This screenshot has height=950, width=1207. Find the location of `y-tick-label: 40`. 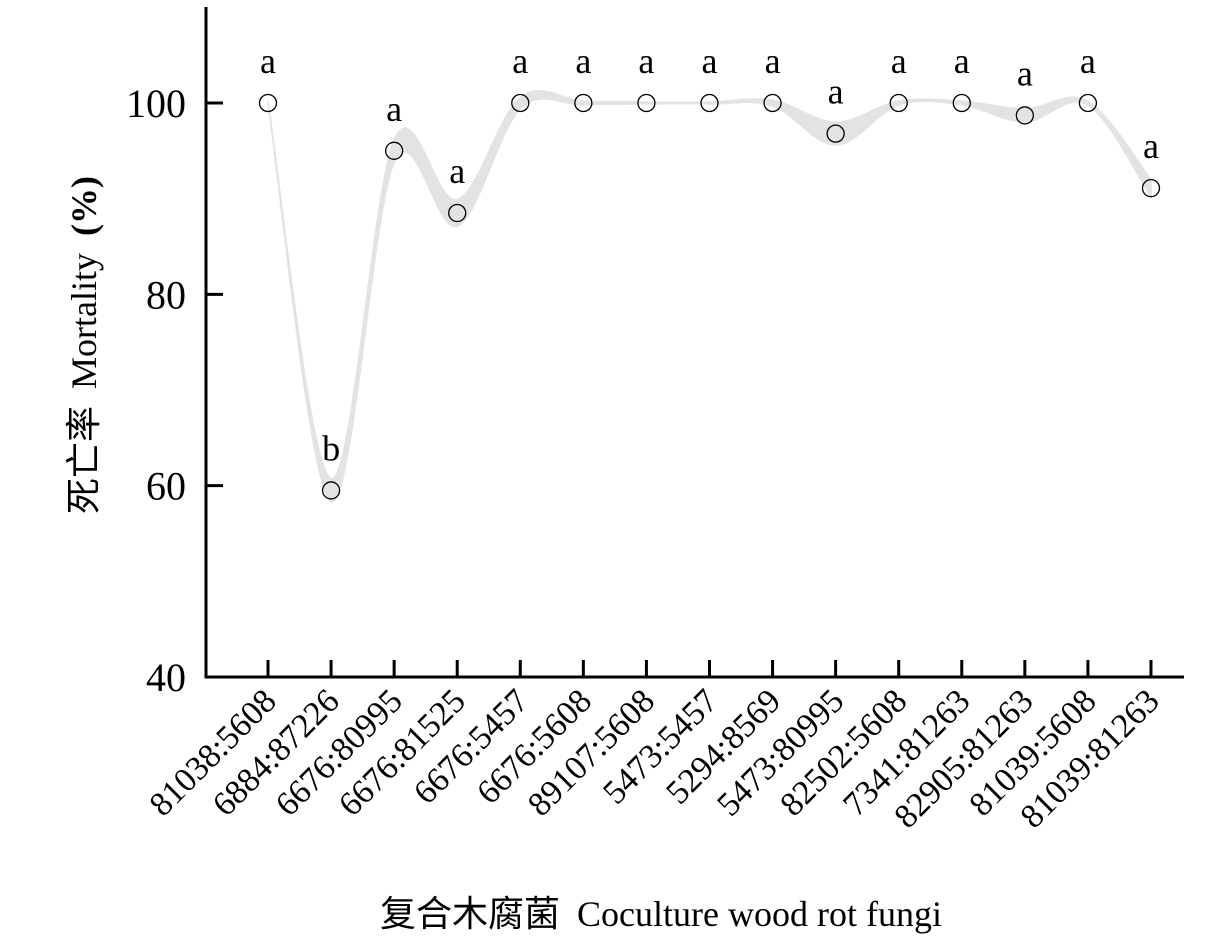

y-tick-label: 40 is located at coordinates (166, 677).